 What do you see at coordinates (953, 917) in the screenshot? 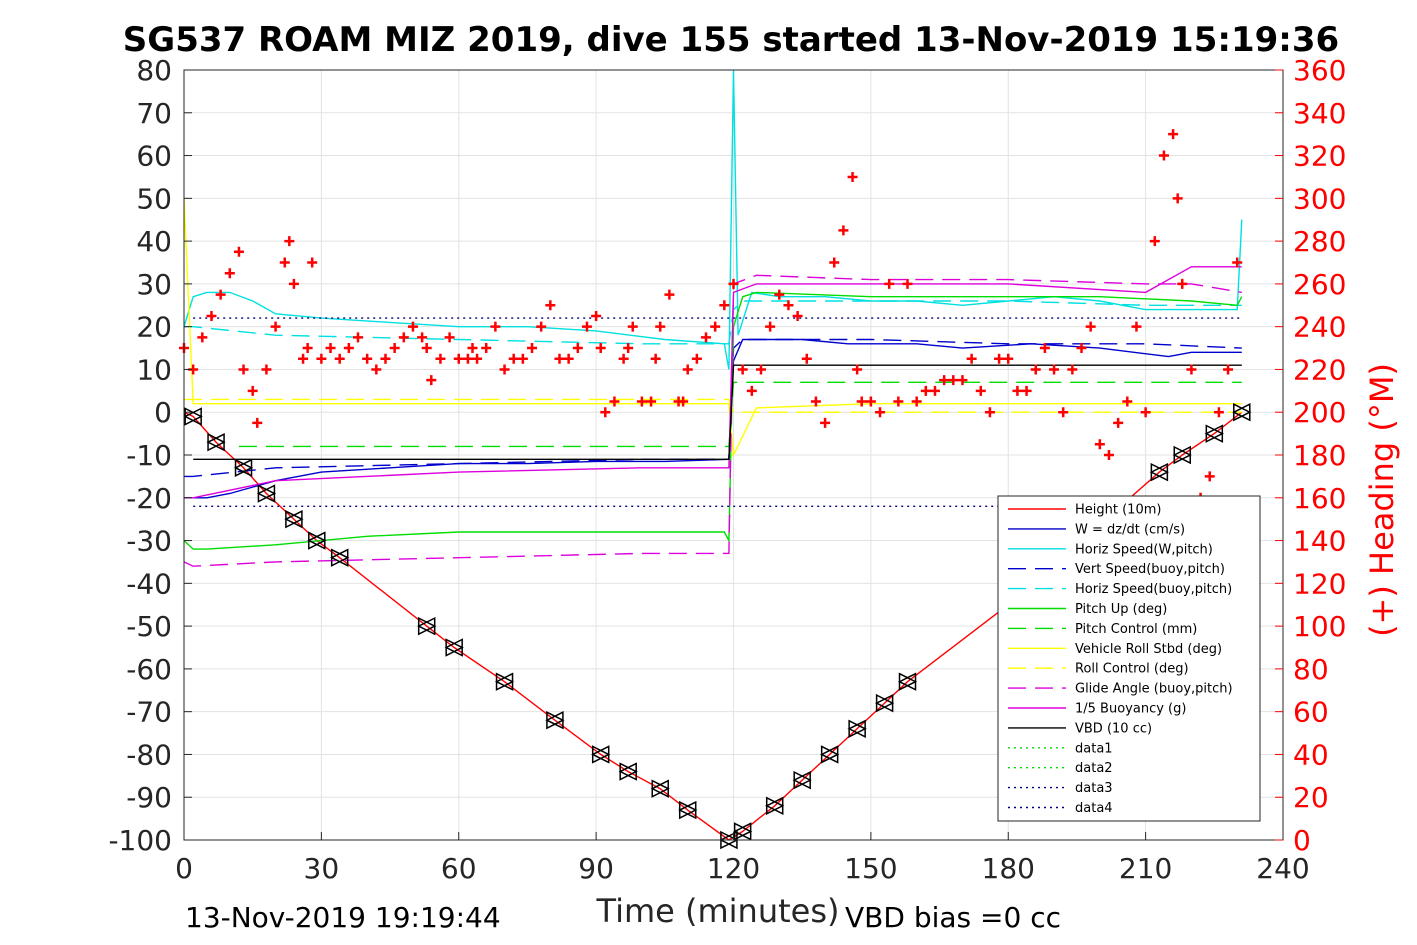
I see `footer-vbd-bias: VBD bias =0 cc` at bounding box center [953, 917].